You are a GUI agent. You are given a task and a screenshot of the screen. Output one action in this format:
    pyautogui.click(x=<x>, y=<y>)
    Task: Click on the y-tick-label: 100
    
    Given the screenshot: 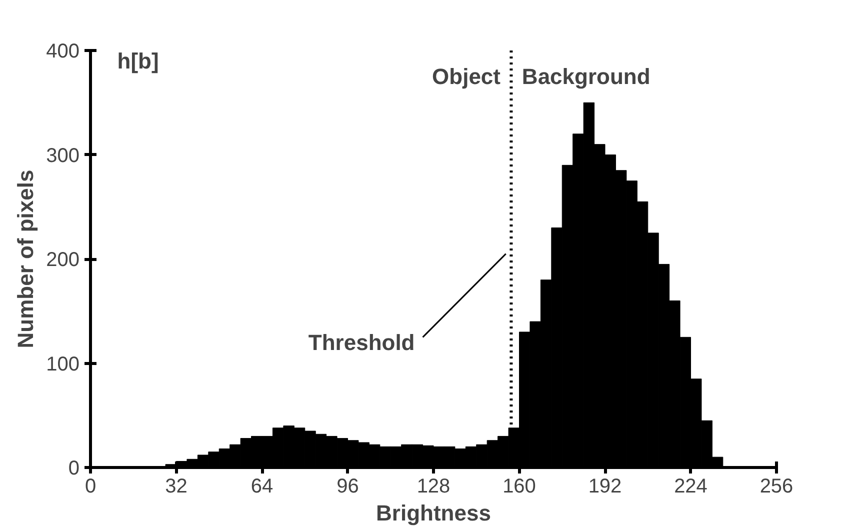 What is the action you would take?
    pyautogui.click(x=63, y=364)
    